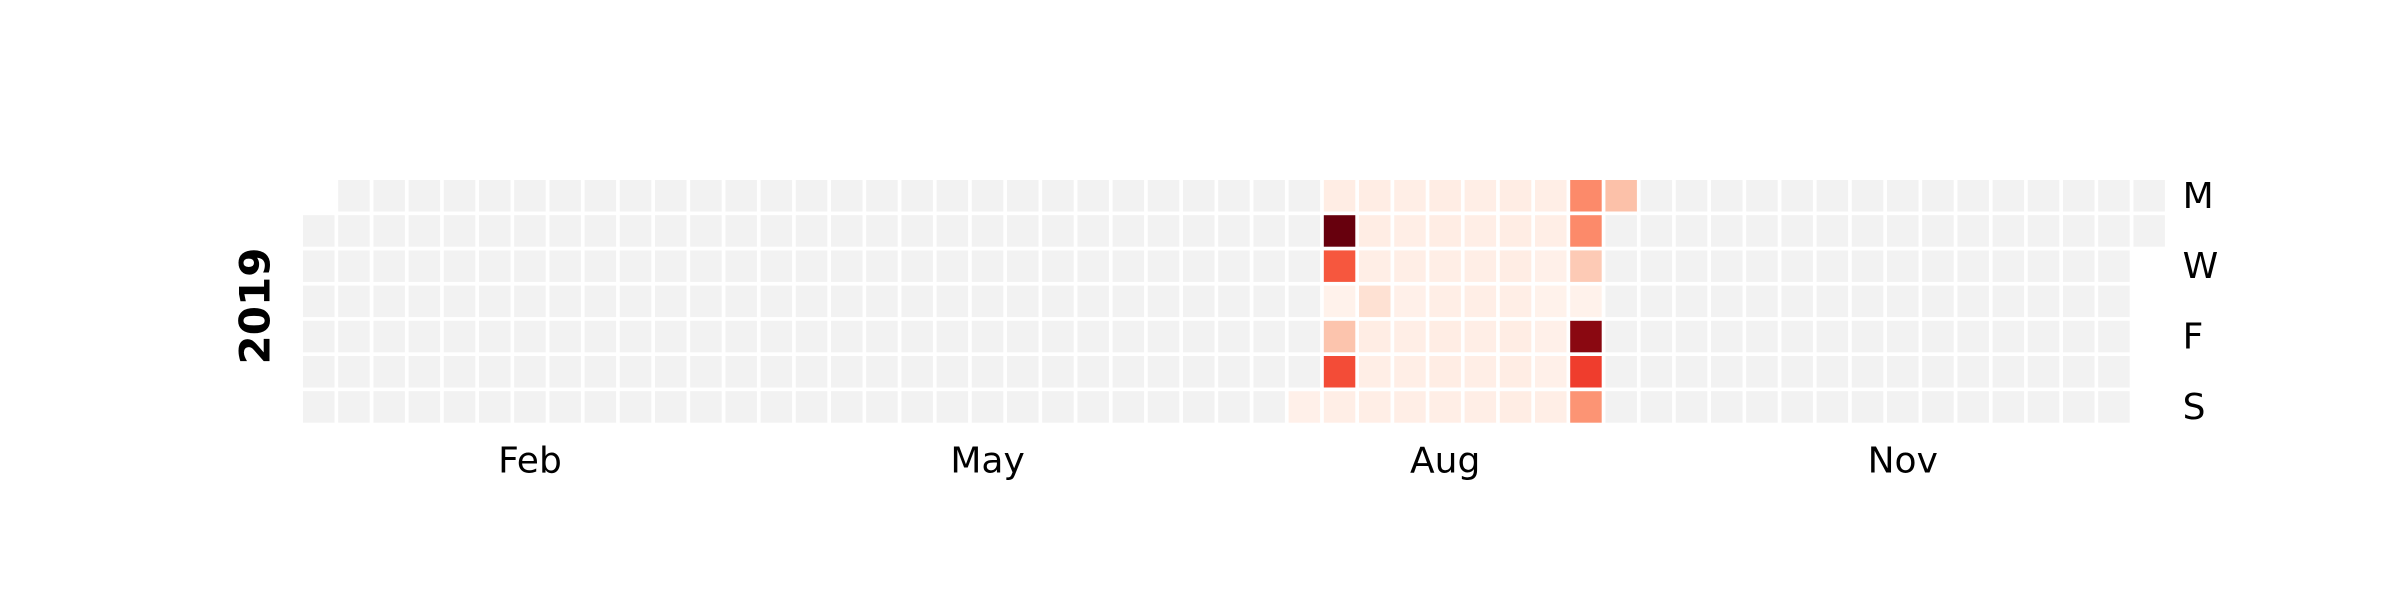 This screenshot has height=600, width=2400. What do you see at coordinates (2193, 337) in the screenshot?
I see `weekday-label: F` at bounding box center [2193, 337].